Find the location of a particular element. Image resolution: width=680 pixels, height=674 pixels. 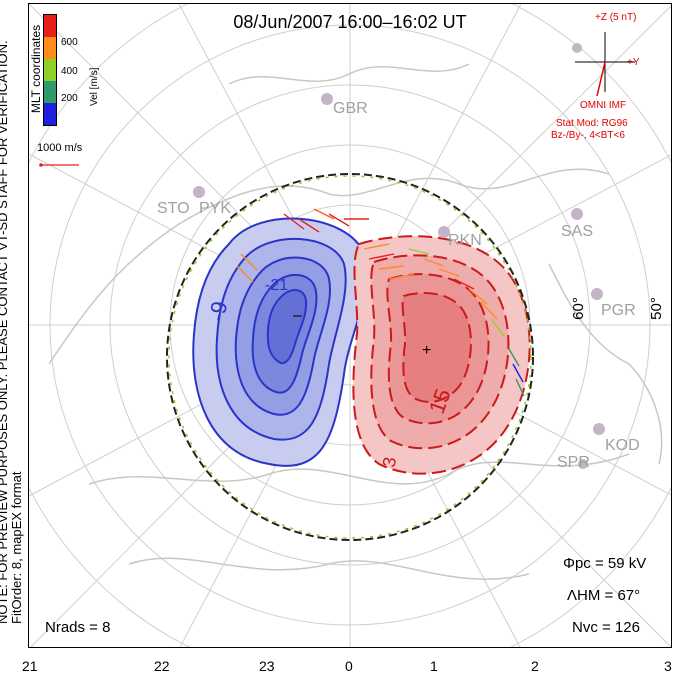

stat-phi-pc: Φpc = 59 kV is located at coordinates (605, 563).